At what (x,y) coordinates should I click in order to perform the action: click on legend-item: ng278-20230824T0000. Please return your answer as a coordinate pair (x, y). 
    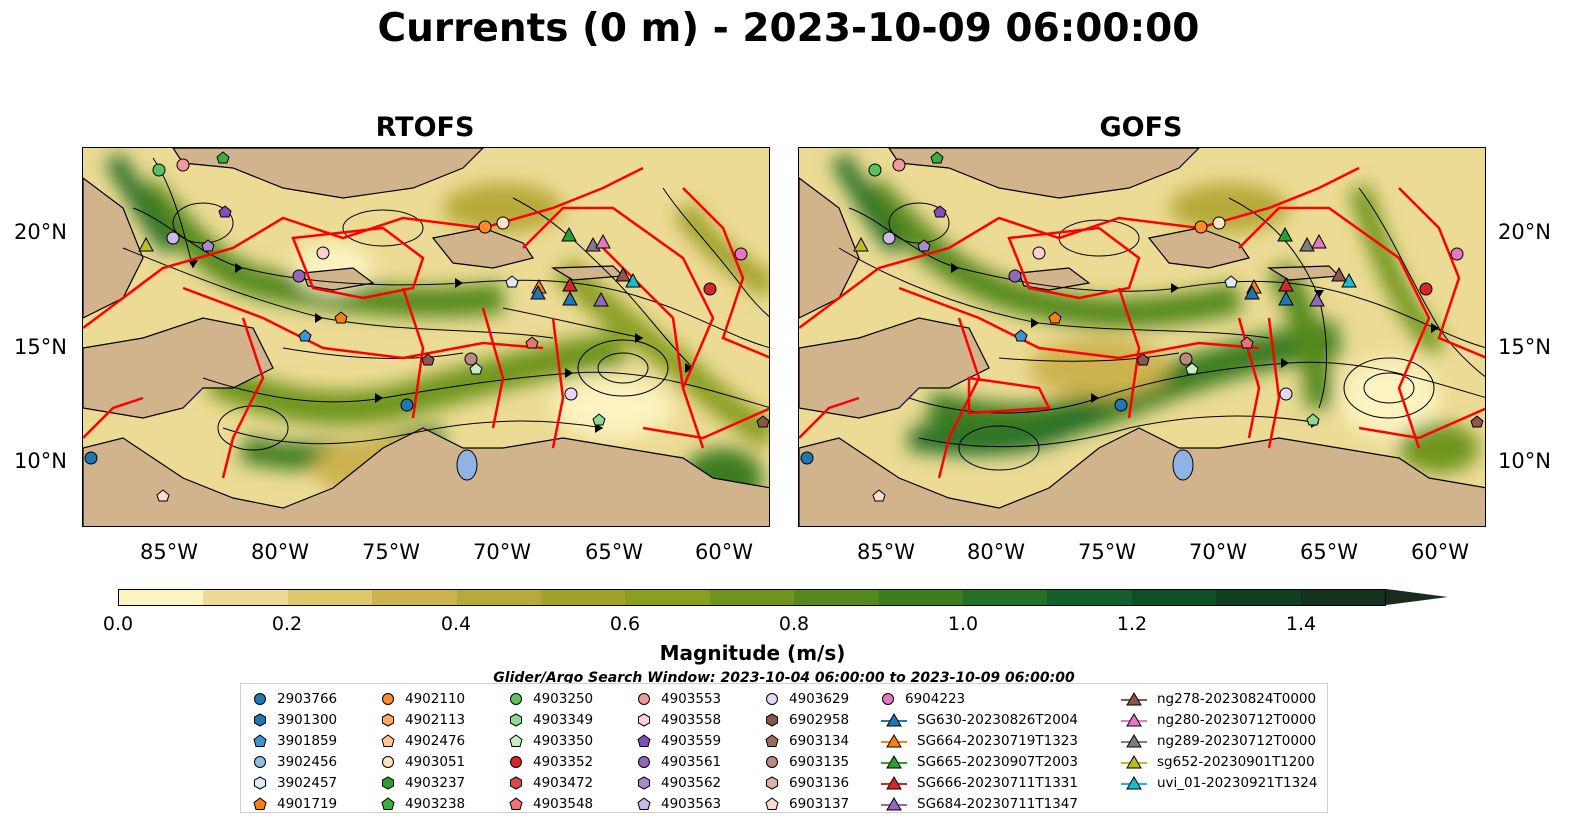
    Looking at the image, I should click on (1219, 698).